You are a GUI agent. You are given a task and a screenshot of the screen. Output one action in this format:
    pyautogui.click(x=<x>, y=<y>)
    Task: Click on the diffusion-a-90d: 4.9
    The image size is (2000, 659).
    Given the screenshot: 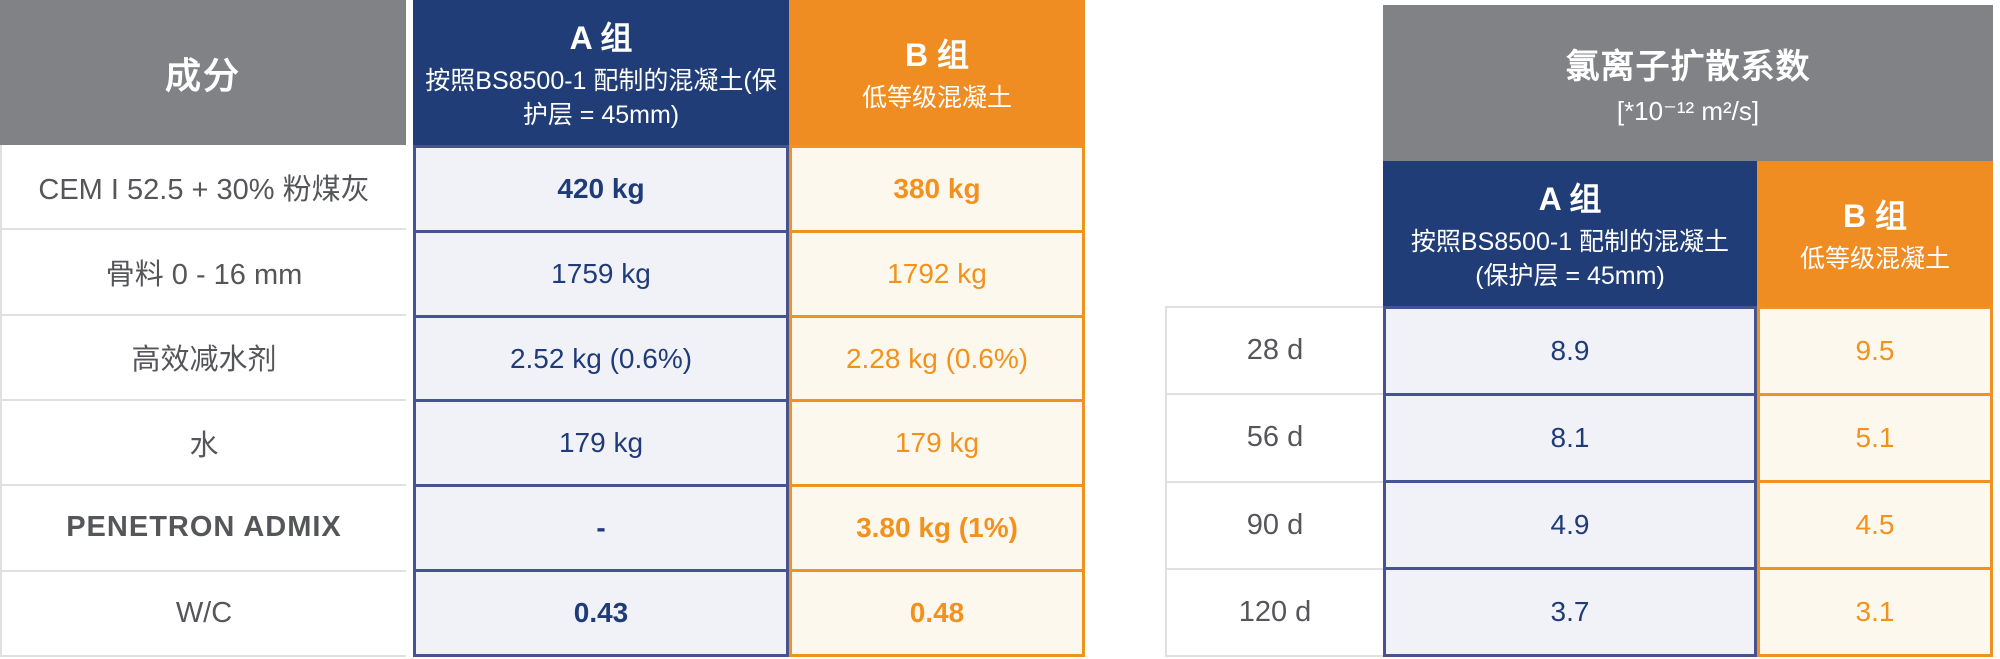 What is the action you would take?
    pyautogui.click(x=1570, y=526)
    